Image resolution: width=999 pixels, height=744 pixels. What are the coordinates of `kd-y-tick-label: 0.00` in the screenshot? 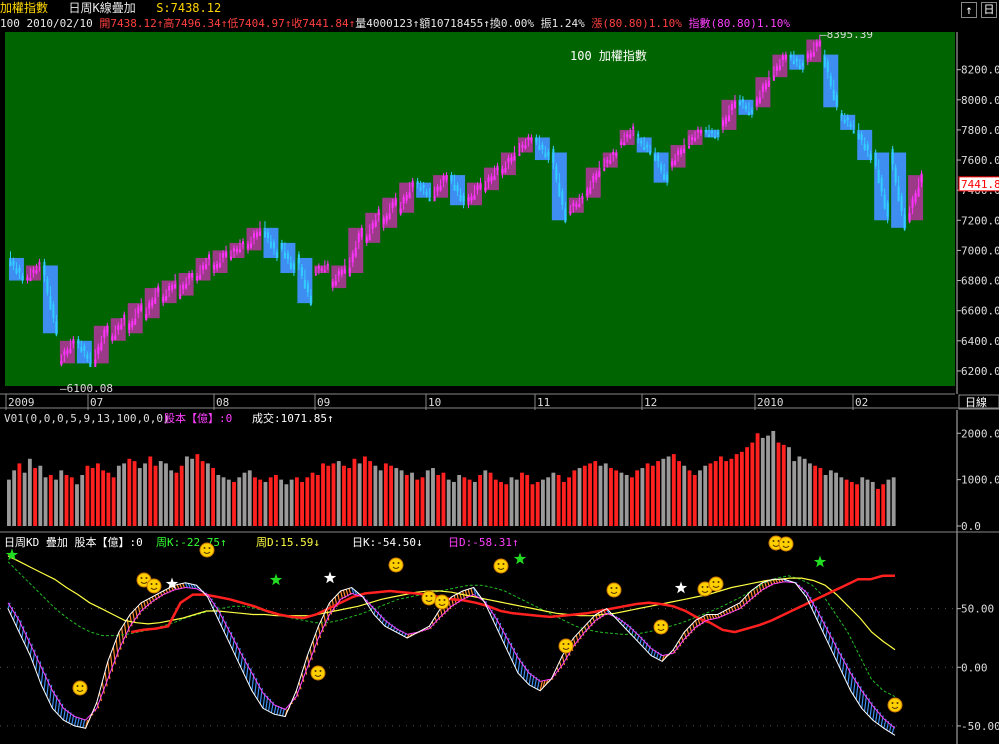 It's located at (974, 667).